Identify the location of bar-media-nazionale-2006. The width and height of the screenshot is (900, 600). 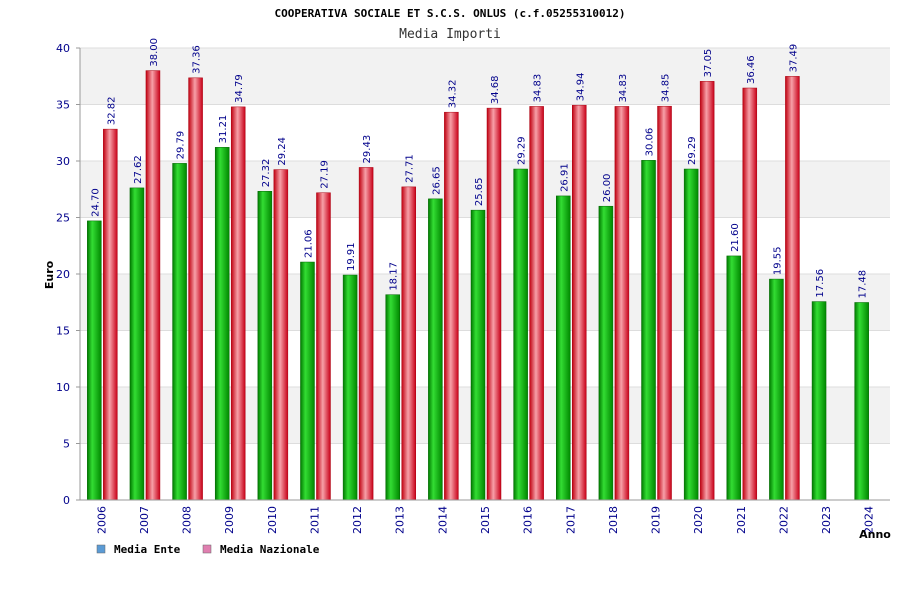
(110, 314).